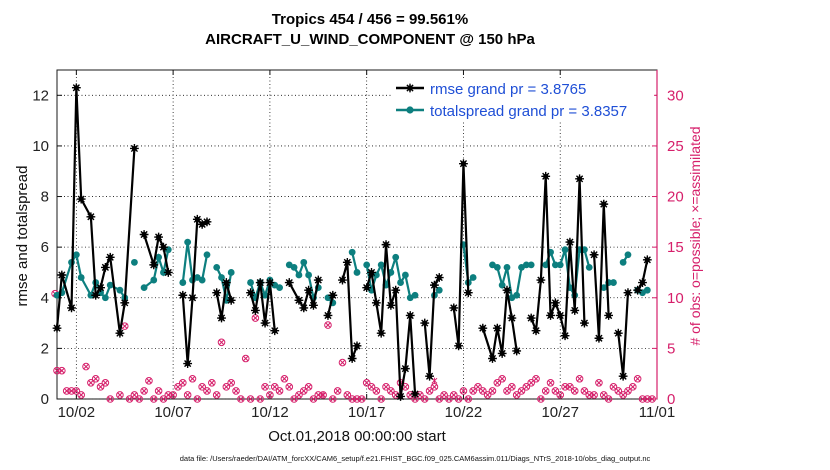 Image resolution: width=830 pixels, height=470 pixels. I want to click on x-tick-label: 10/02, so click(77, 412).